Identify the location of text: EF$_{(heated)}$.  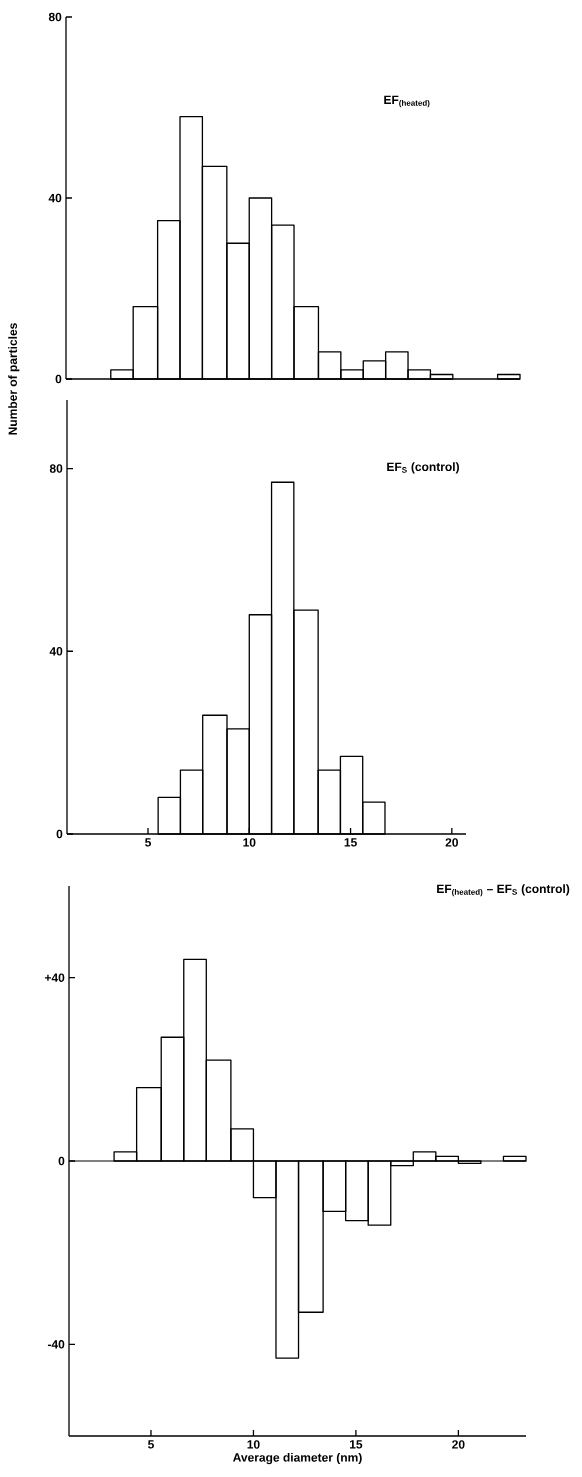
(407, 101).